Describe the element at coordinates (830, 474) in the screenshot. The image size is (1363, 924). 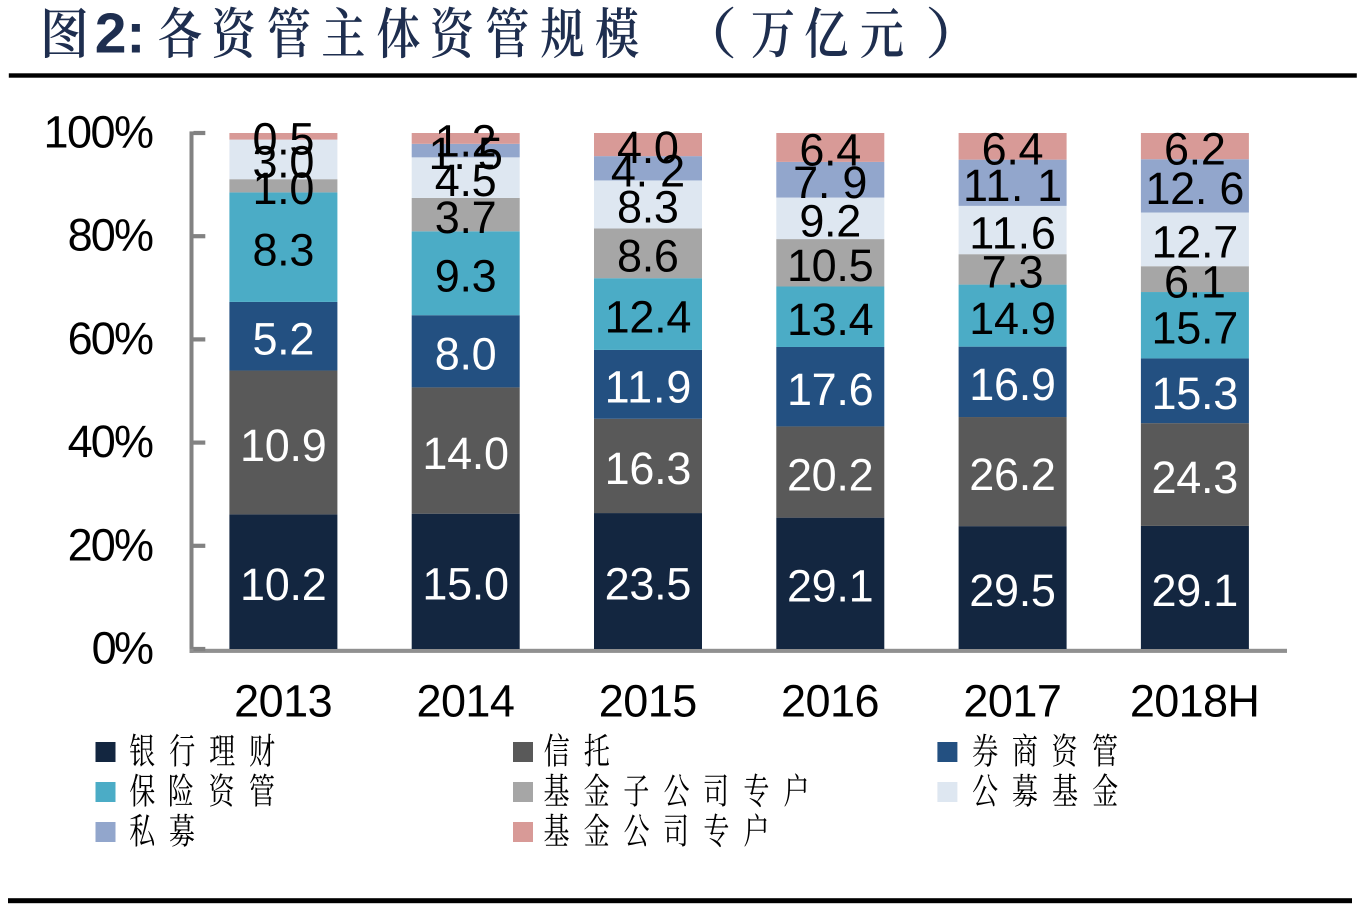
I see `svg-text: 20.2` at that location.